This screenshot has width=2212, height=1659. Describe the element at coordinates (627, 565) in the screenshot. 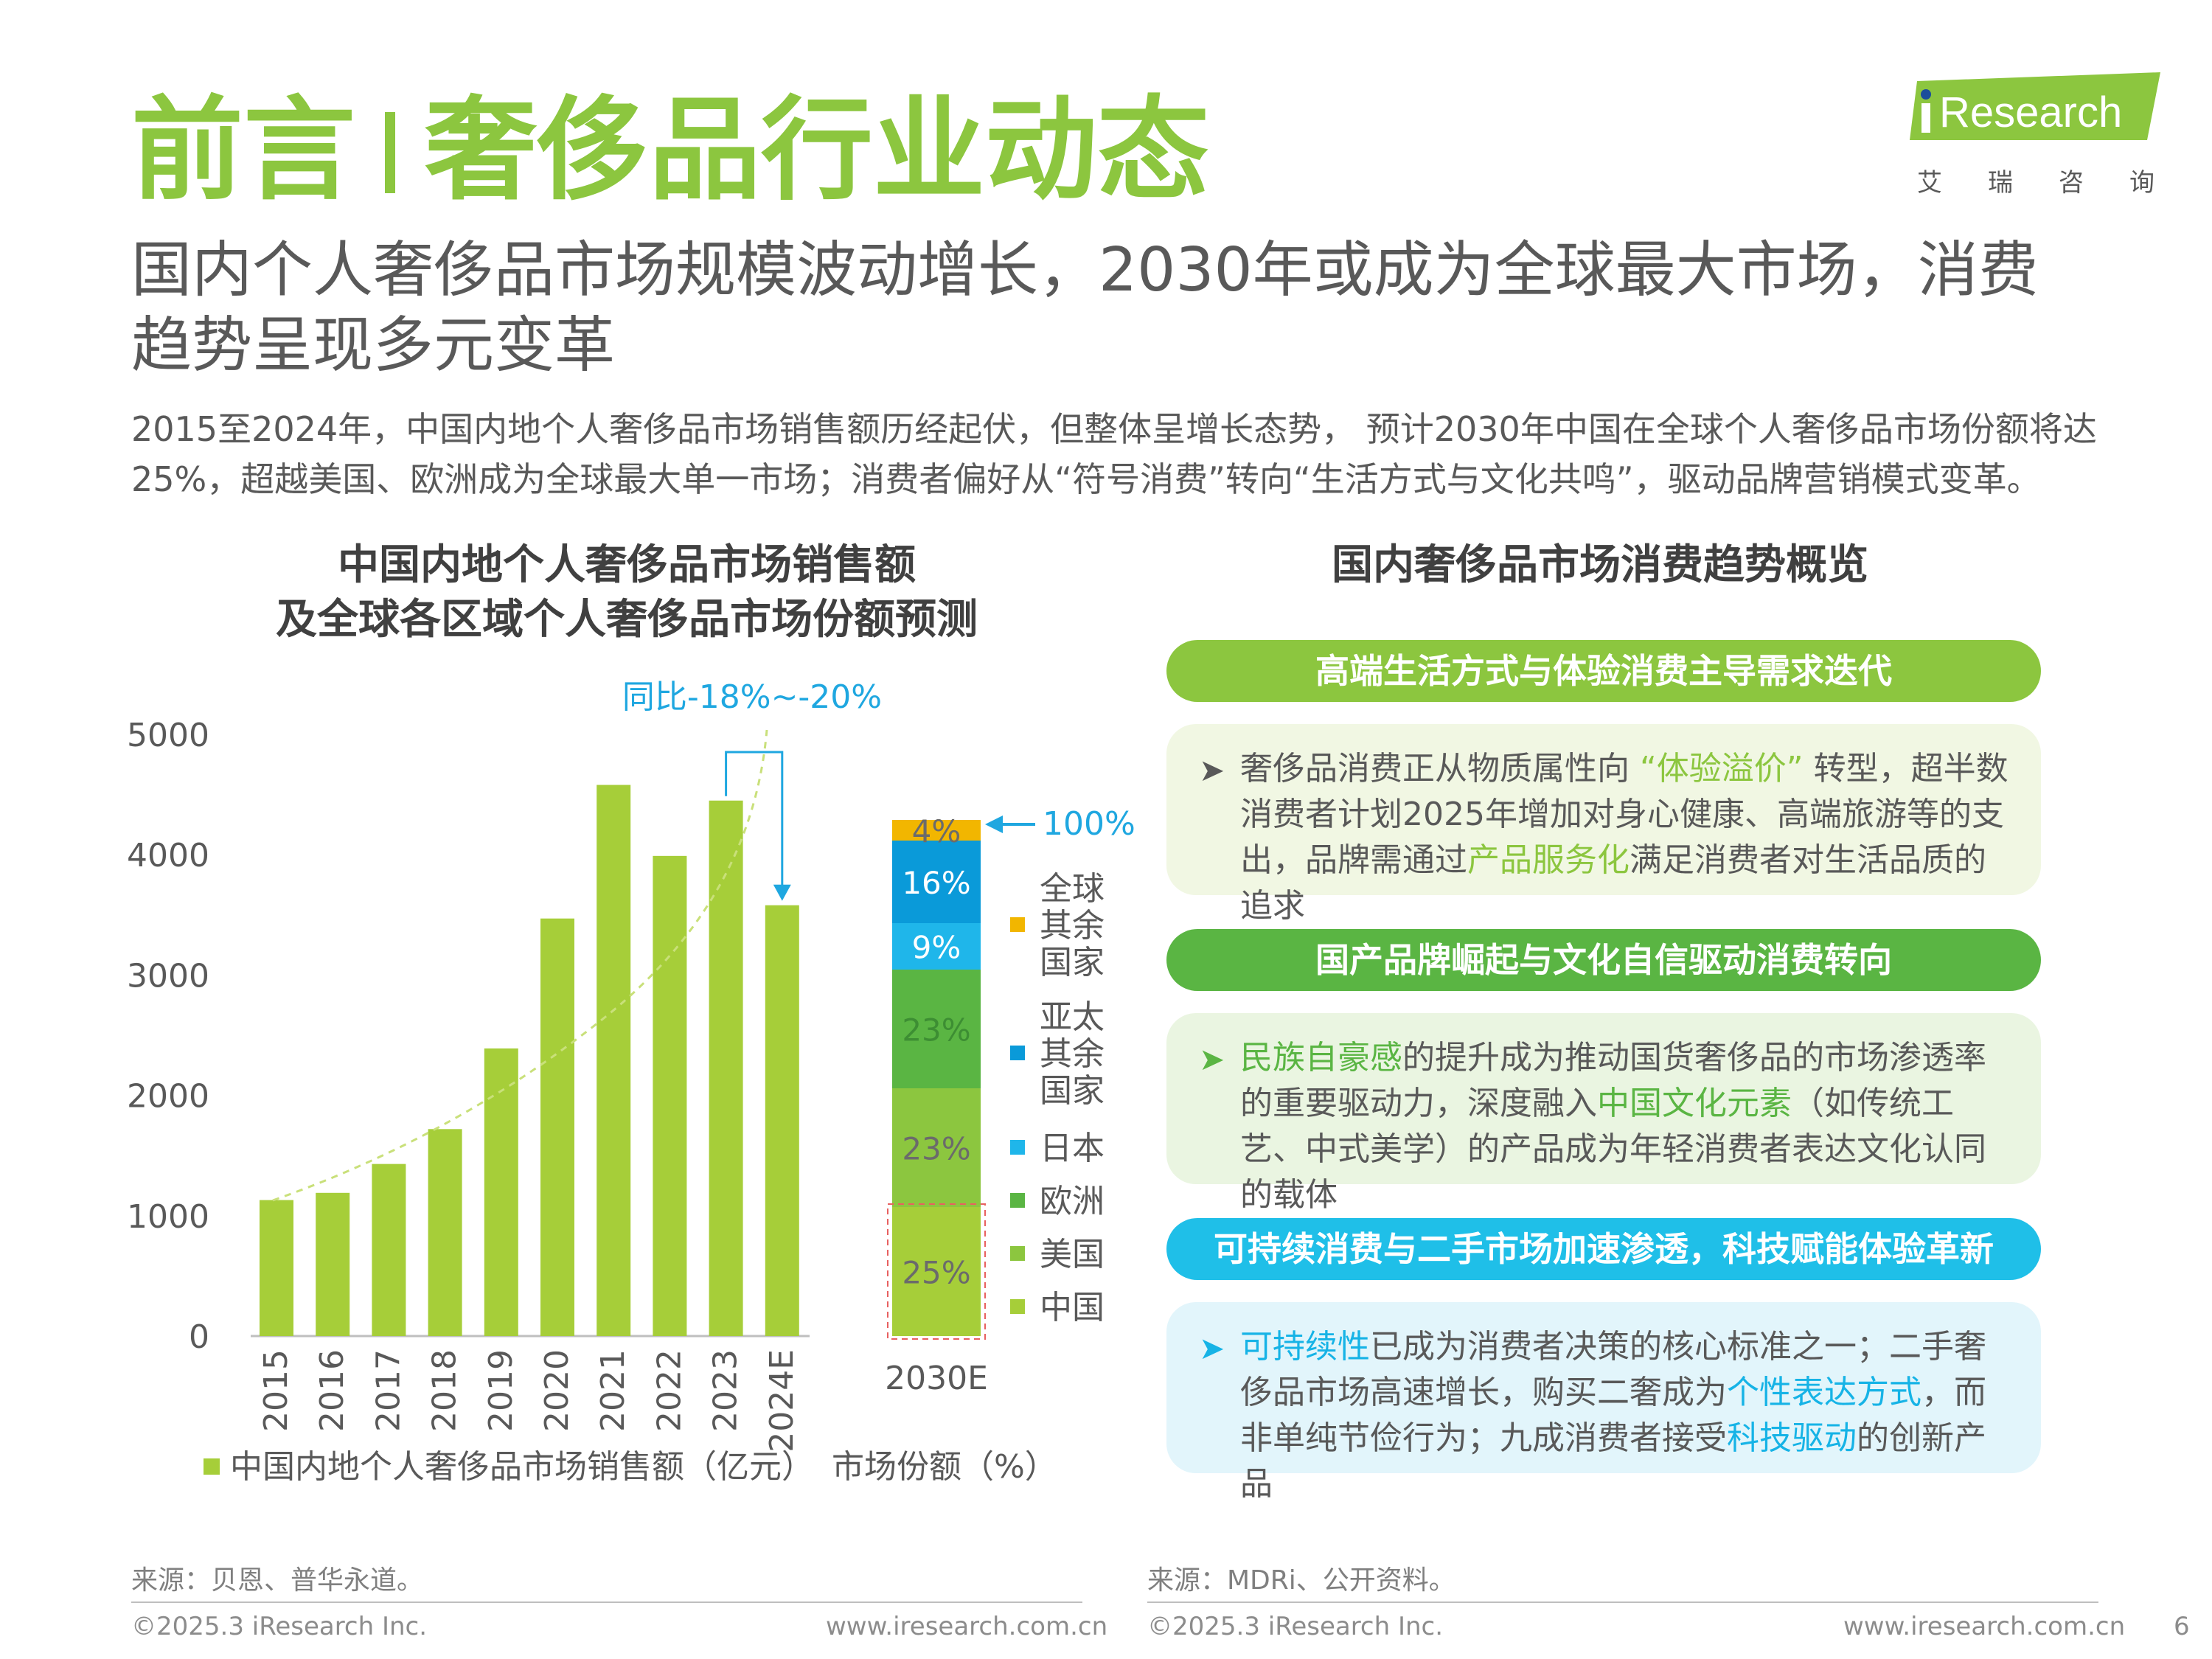

I see `left-chart-title-line1: 中国内地个人奢侈品市场销售额` at that location.